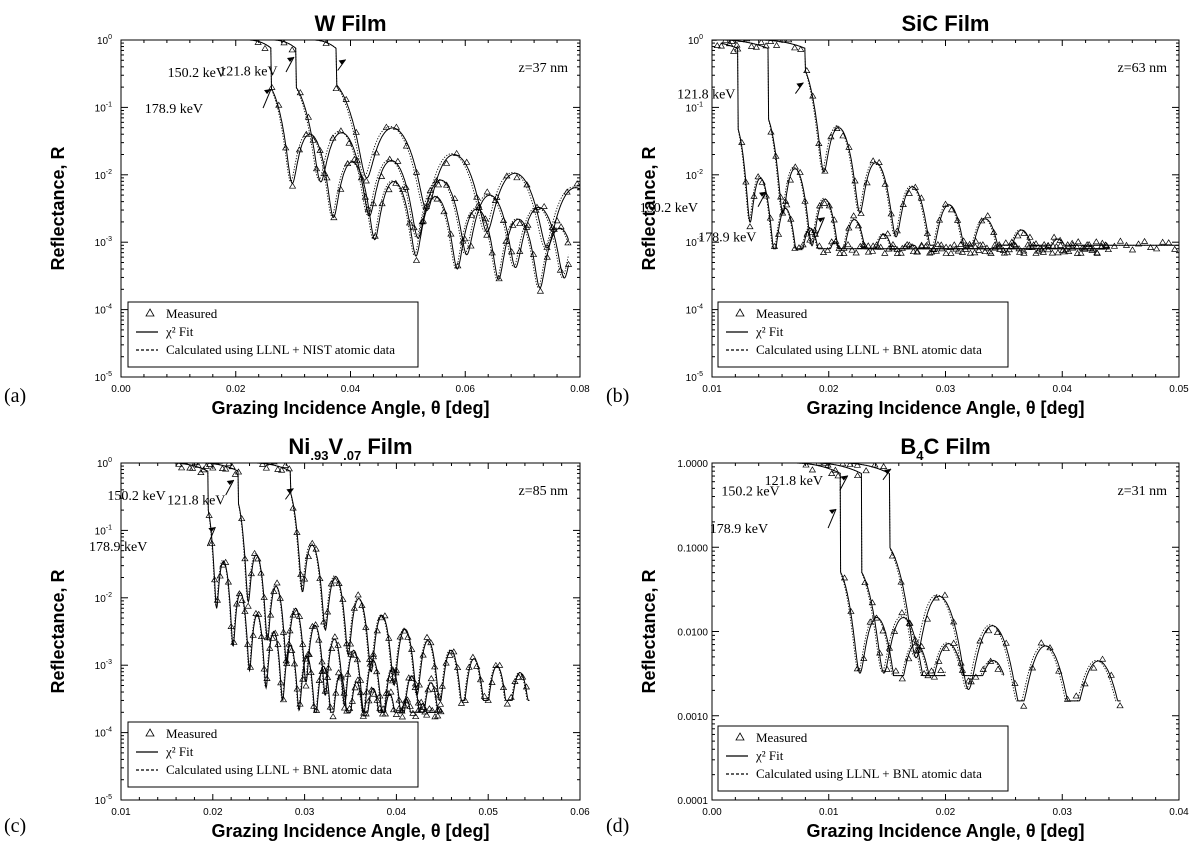 The image size is (1191, 851). Describe the element at coordinates (279, 769) in the screenshot. I see `legend-label: Calculated using LLNL + BNL atomic data` at that location.